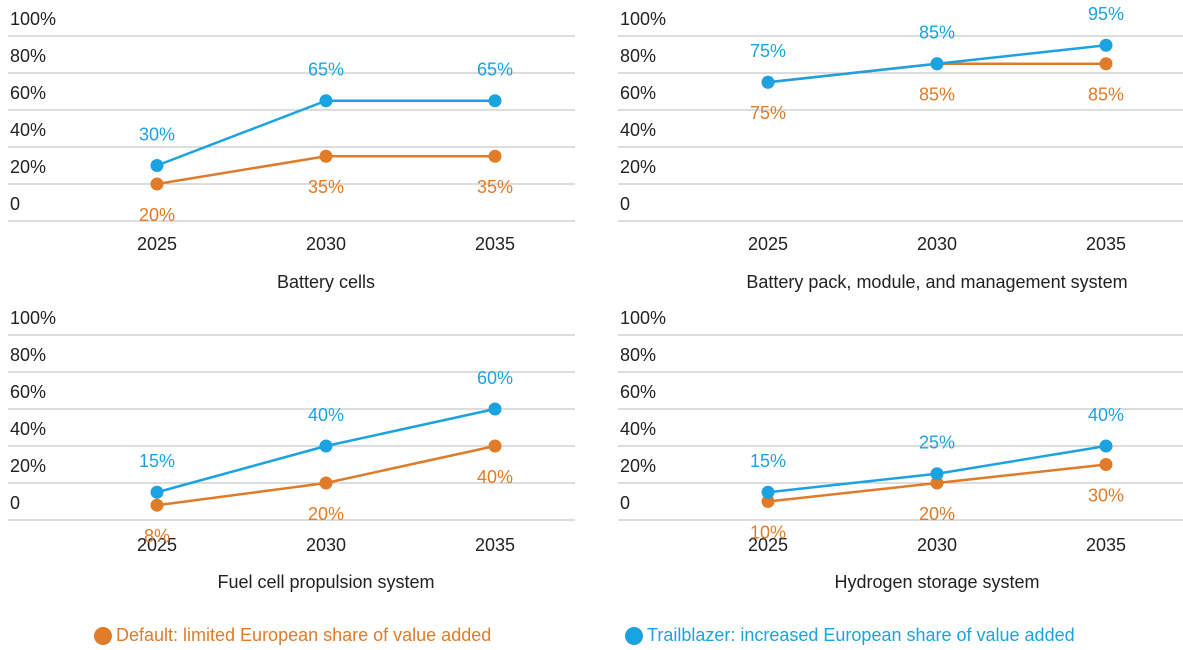 The image size is (1183, 650). Describe the element at coordinates (1106, 14) in the screenshot. I see `data-label: 95%` at that location.